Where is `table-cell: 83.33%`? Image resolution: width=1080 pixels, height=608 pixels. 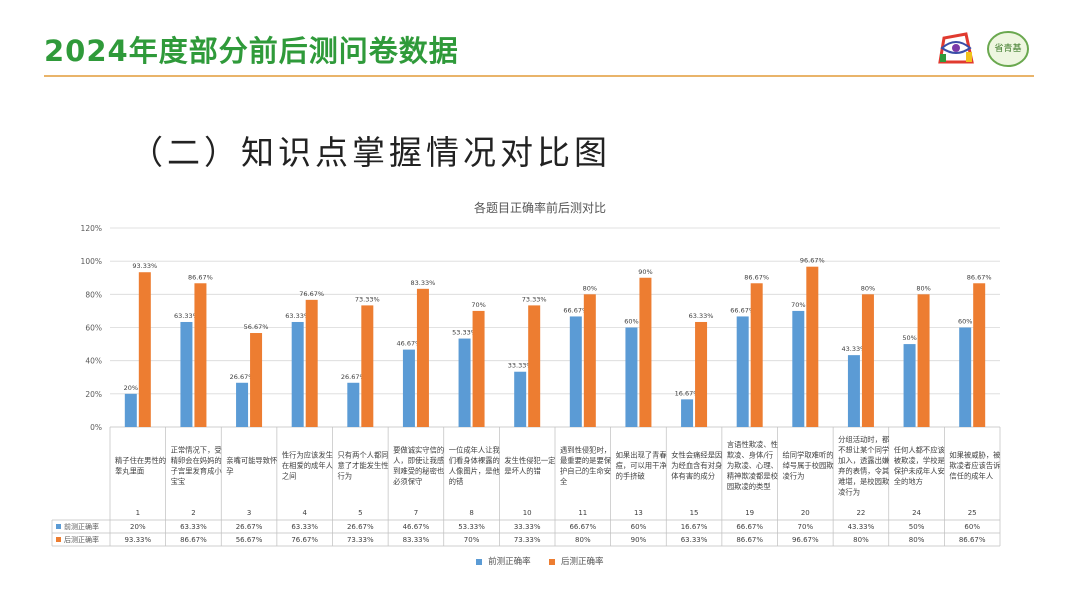
table-cell: 83.33% is located at coordinates (416, 540).